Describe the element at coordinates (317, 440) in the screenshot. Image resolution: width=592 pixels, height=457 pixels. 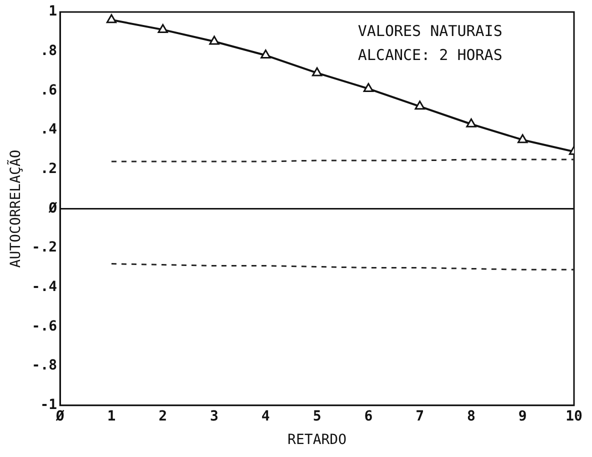
I see `x-axis-title: RETARDO` at that location.